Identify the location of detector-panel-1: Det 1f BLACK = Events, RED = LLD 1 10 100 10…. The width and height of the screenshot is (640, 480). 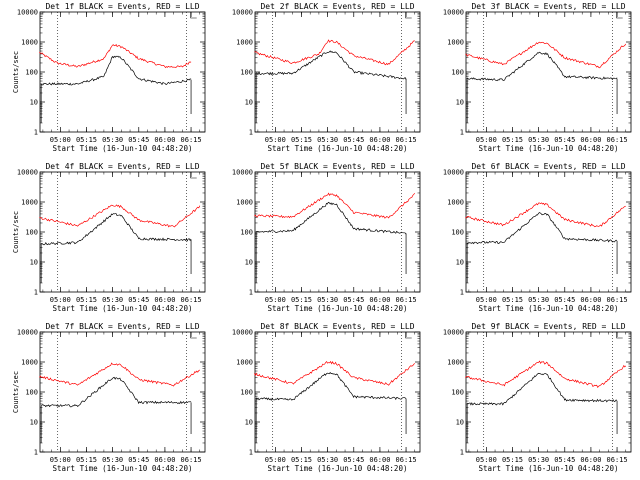
(109, 77).